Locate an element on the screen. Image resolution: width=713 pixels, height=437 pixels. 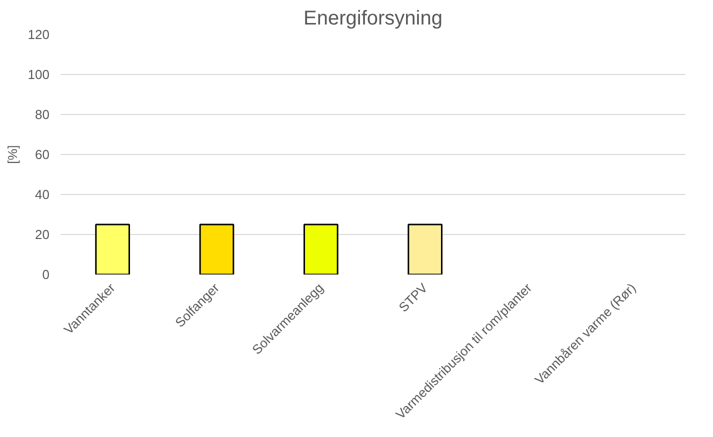
y-tick-label: 60 is located at coordinates (42, 154).